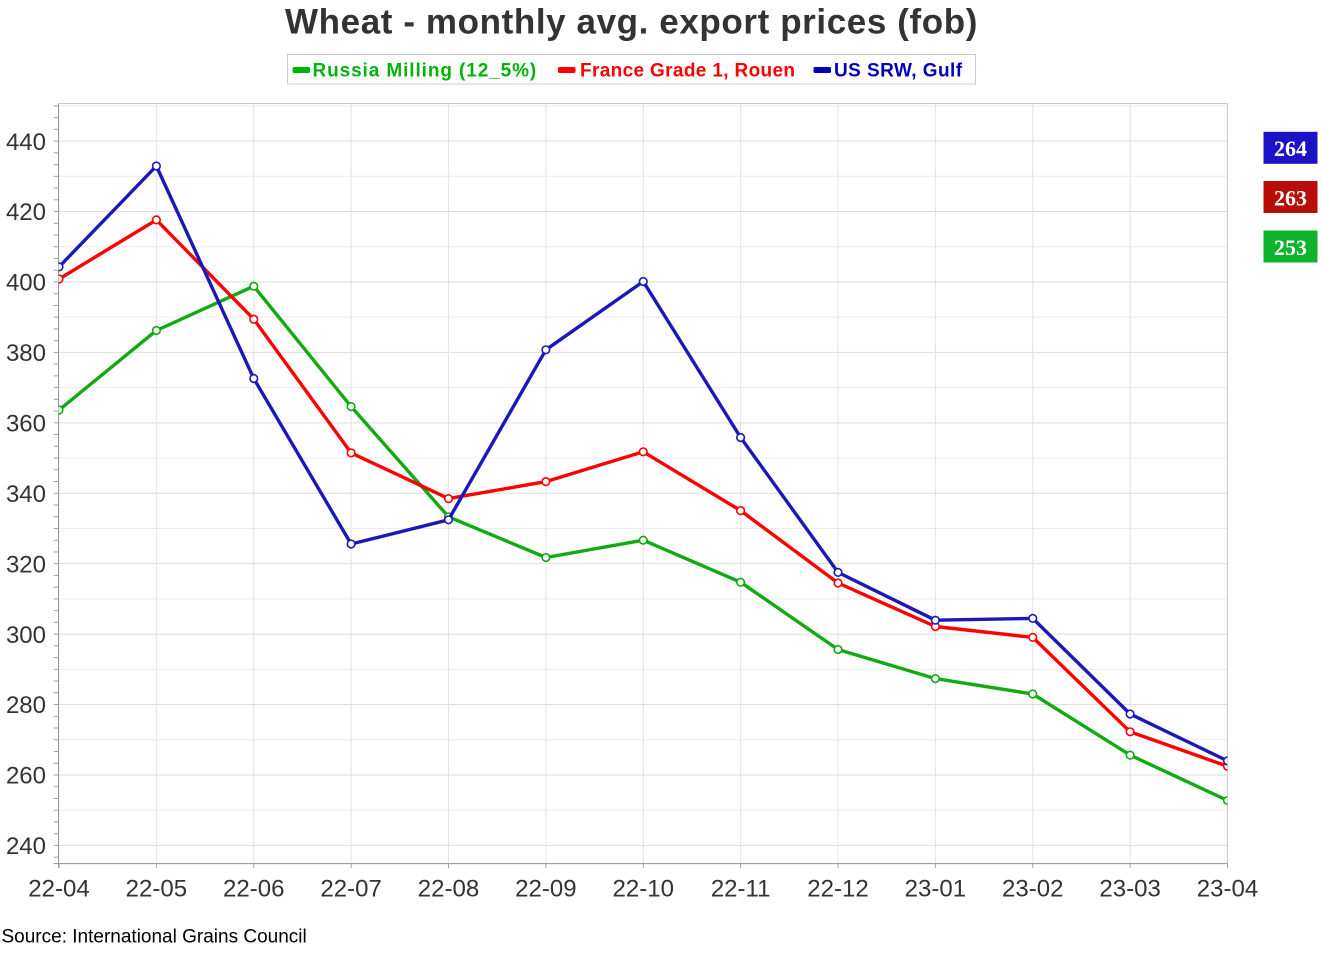 The width and height of the screenshot is (1322, 955). I want to click on svg-text: 264, so click(1290, 148).